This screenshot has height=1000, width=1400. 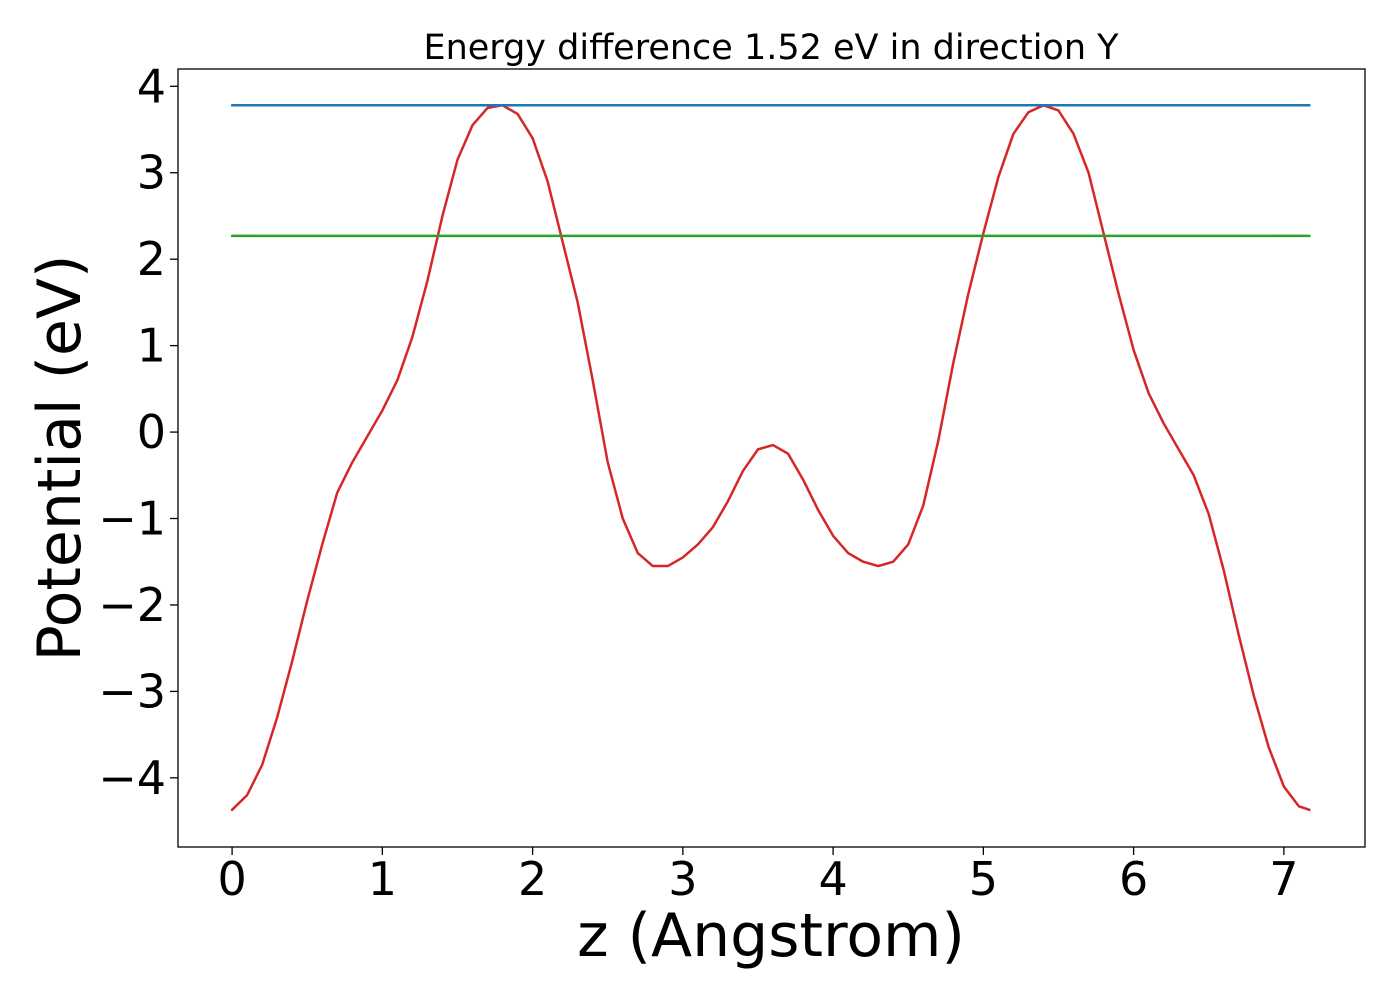 I want to click on y-tick-label: 1, so click(x=151, y=346).